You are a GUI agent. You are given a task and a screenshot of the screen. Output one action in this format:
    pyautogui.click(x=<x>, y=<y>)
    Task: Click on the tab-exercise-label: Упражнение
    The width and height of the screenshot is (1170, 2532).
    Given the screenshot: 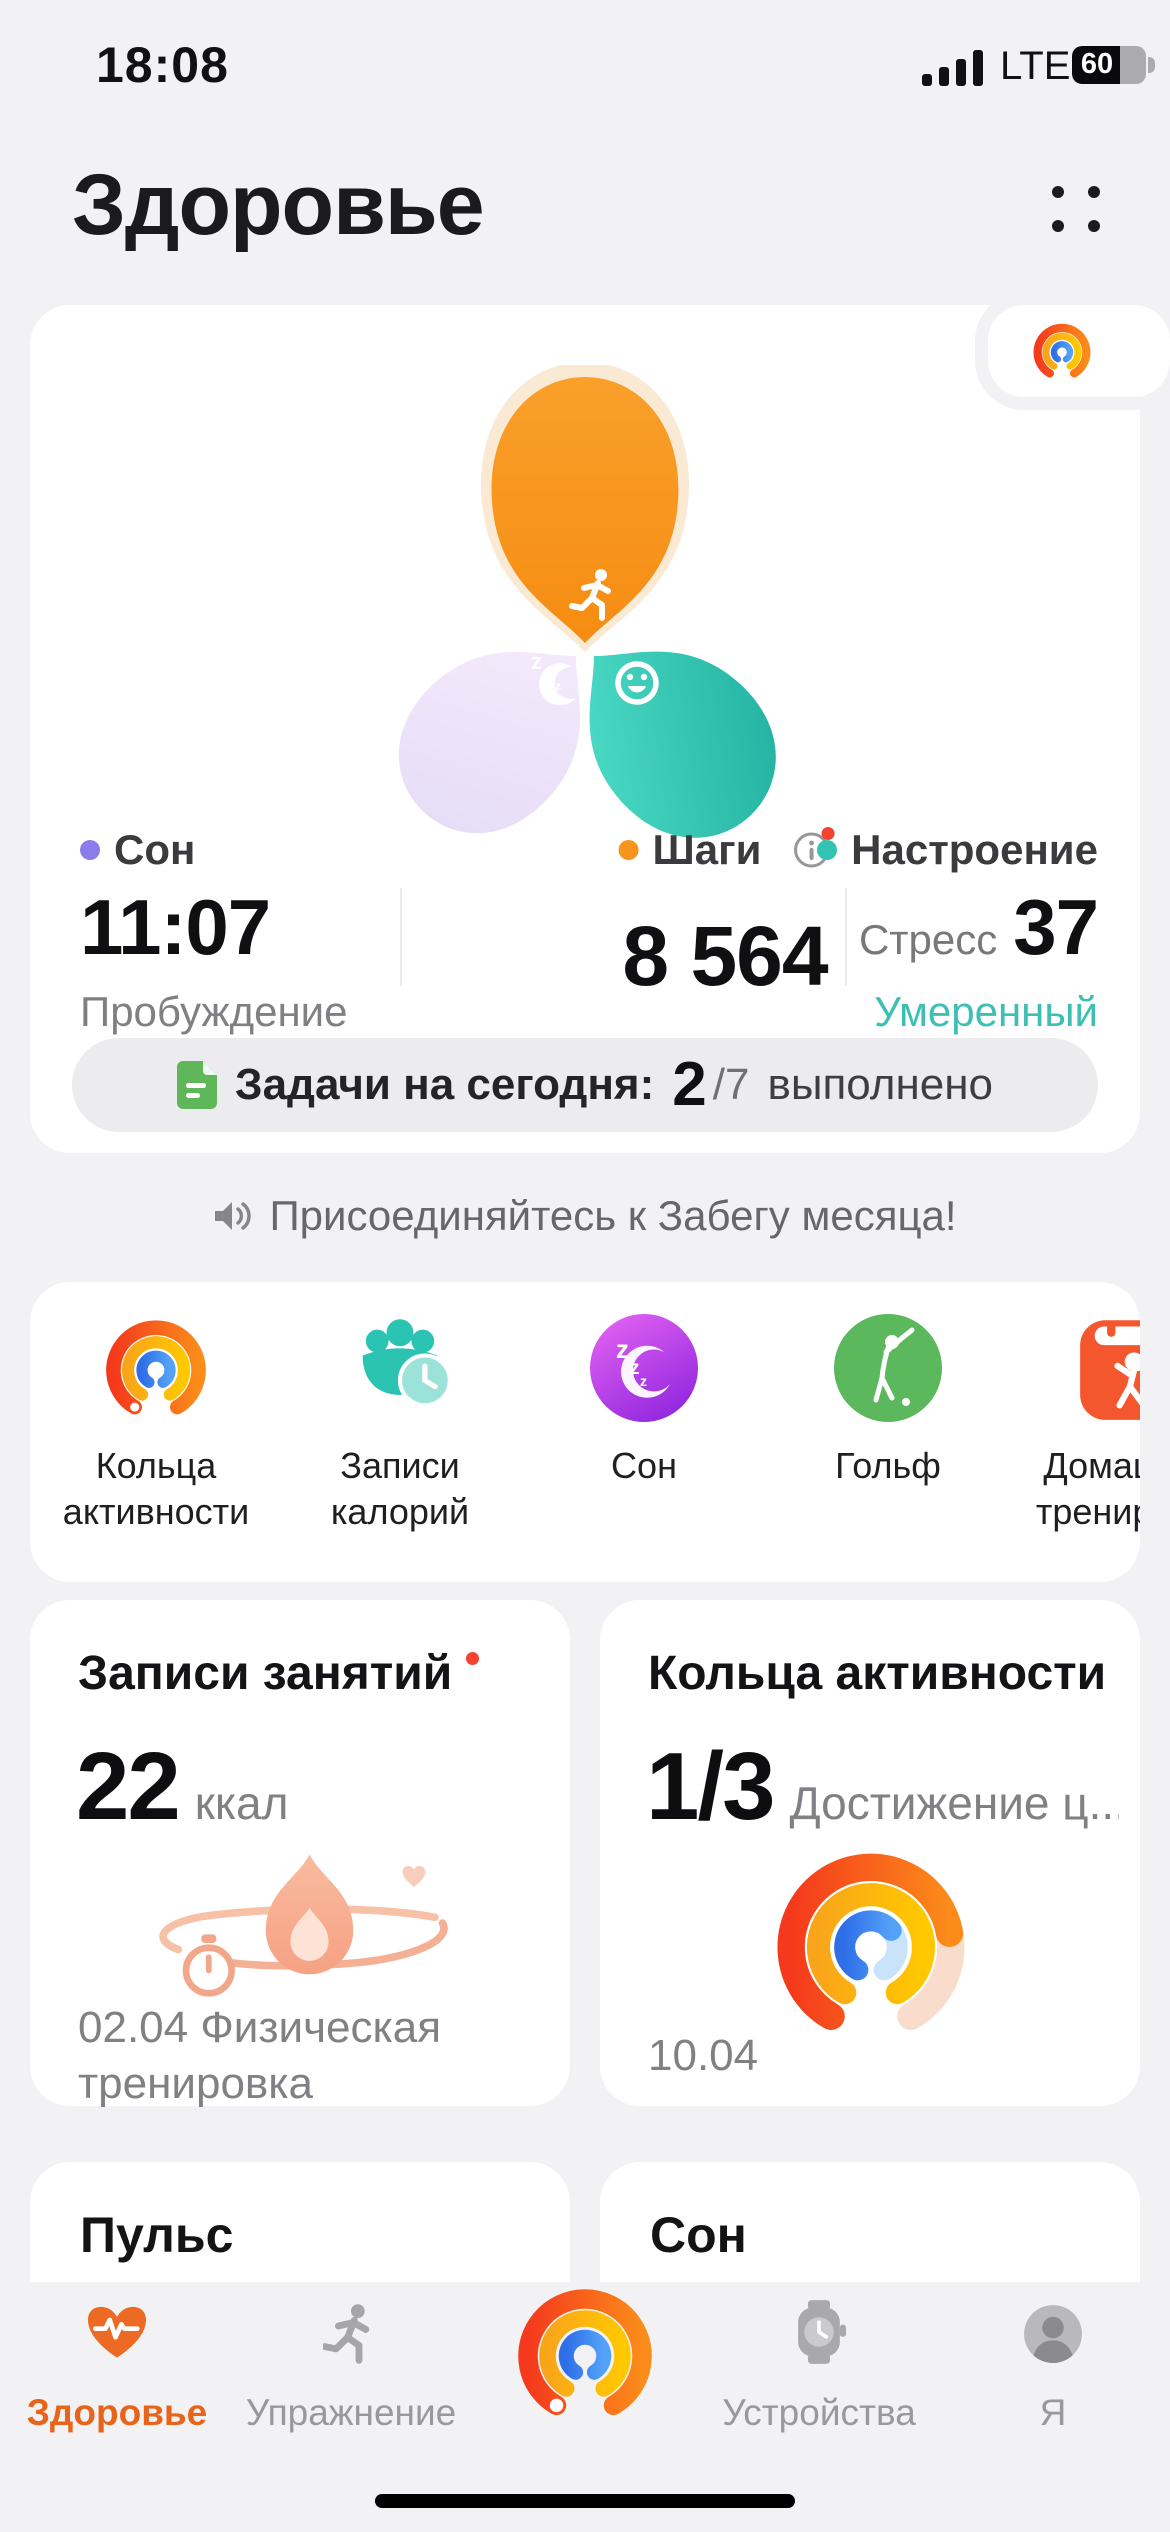 What is the action you would take?
    pyautogui.click(x=351, y=2412)
    